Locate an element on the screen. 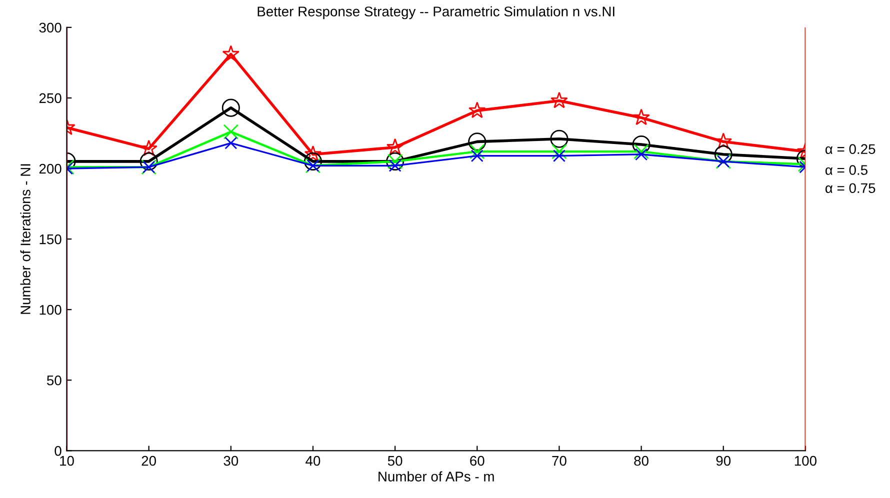  y-tick-label: 0 is located at coordinates (58, 451).